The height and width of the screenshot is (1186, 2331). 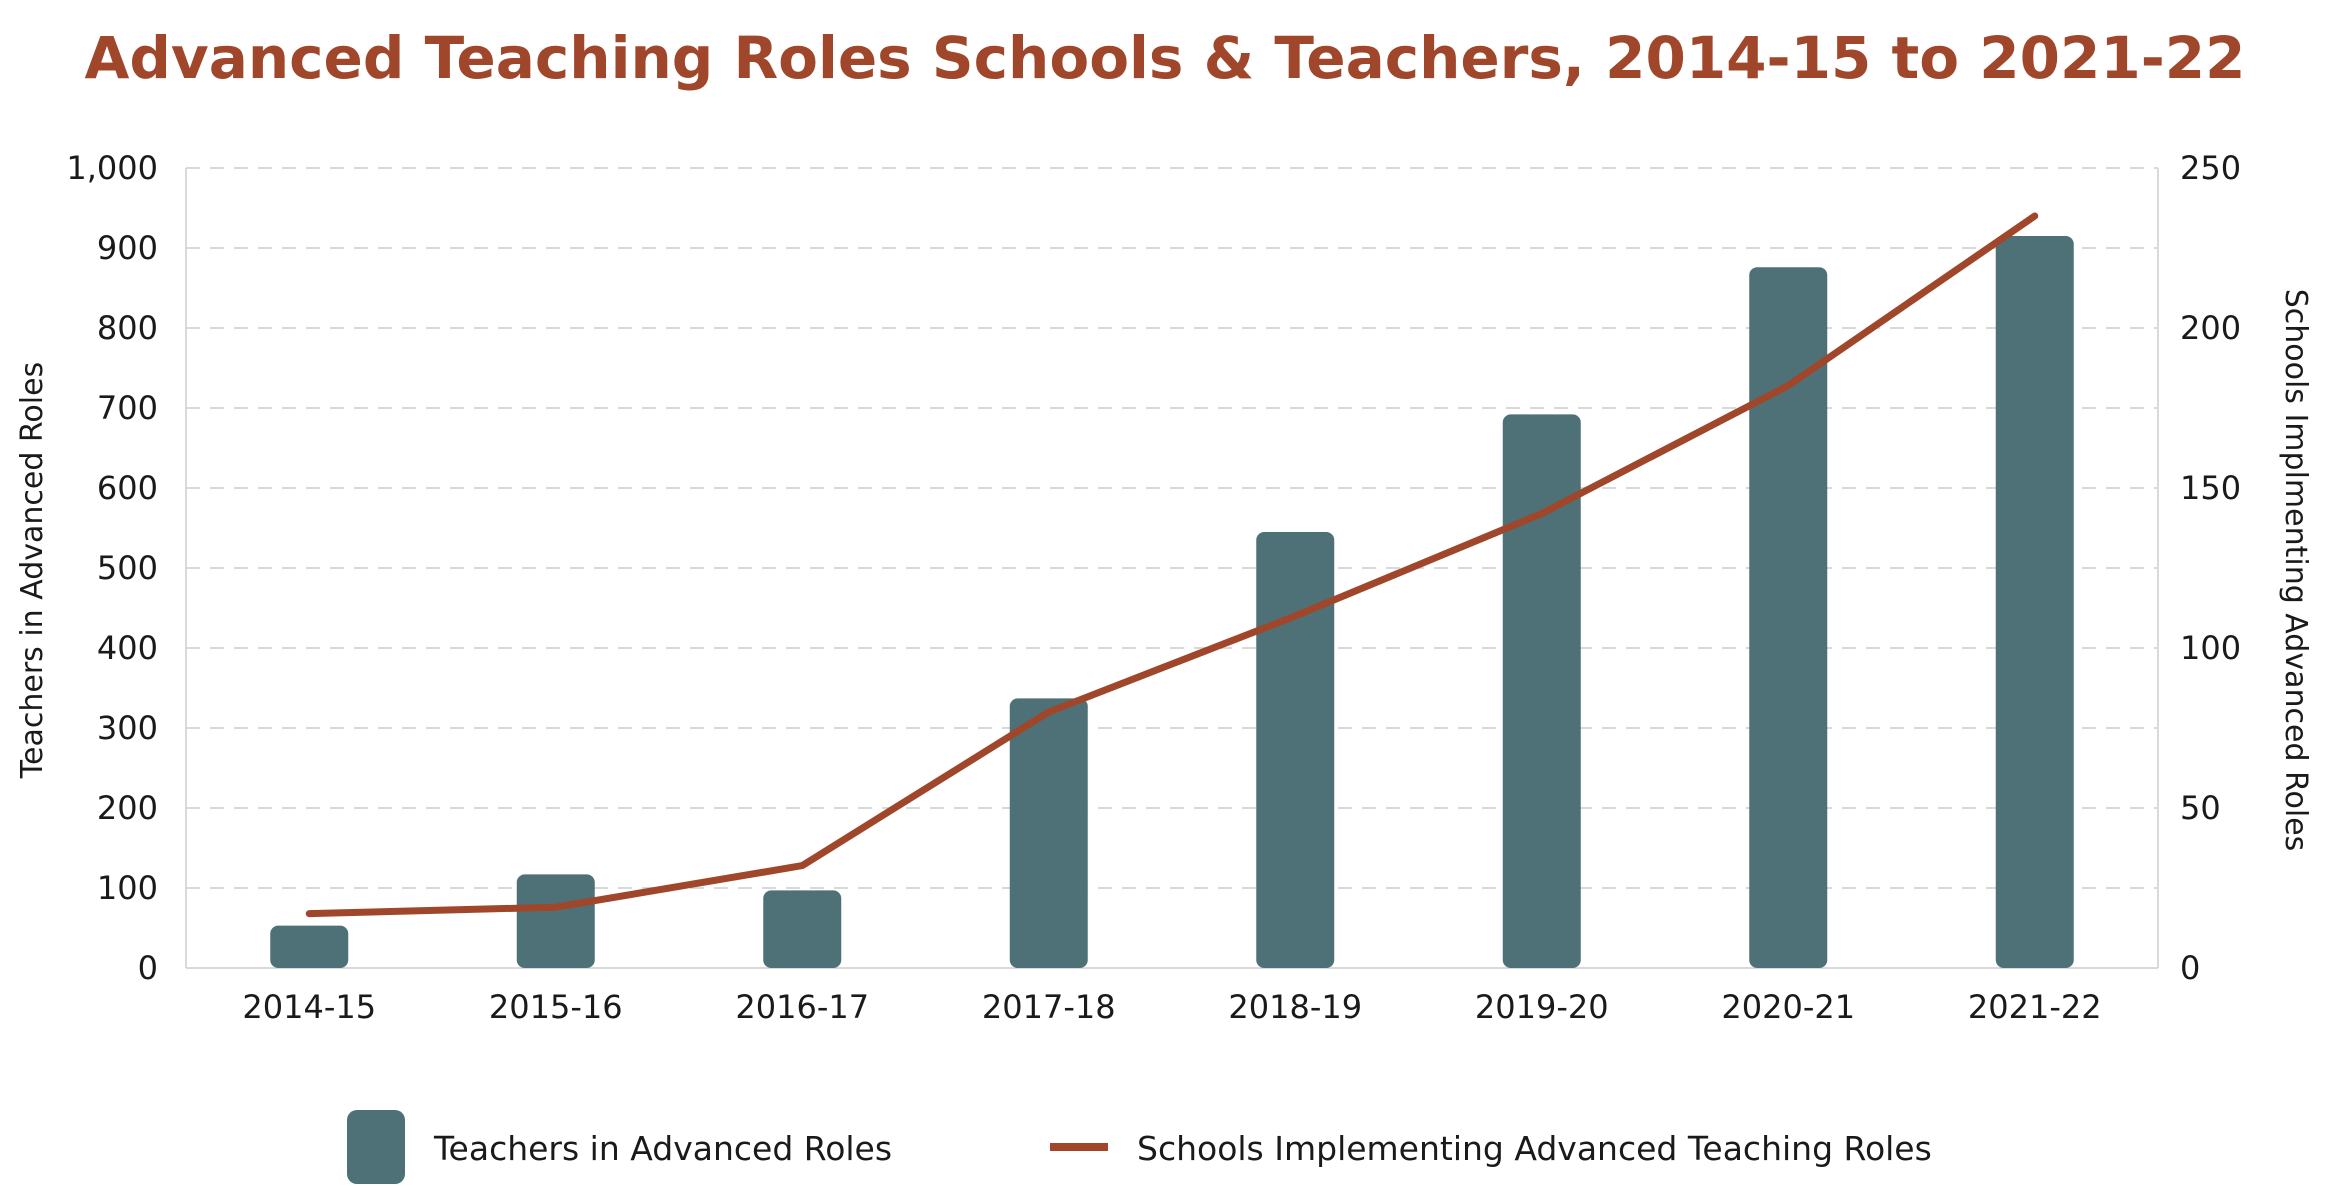 I want to click on y-tick-label: 0, so click(x=148, y=968).